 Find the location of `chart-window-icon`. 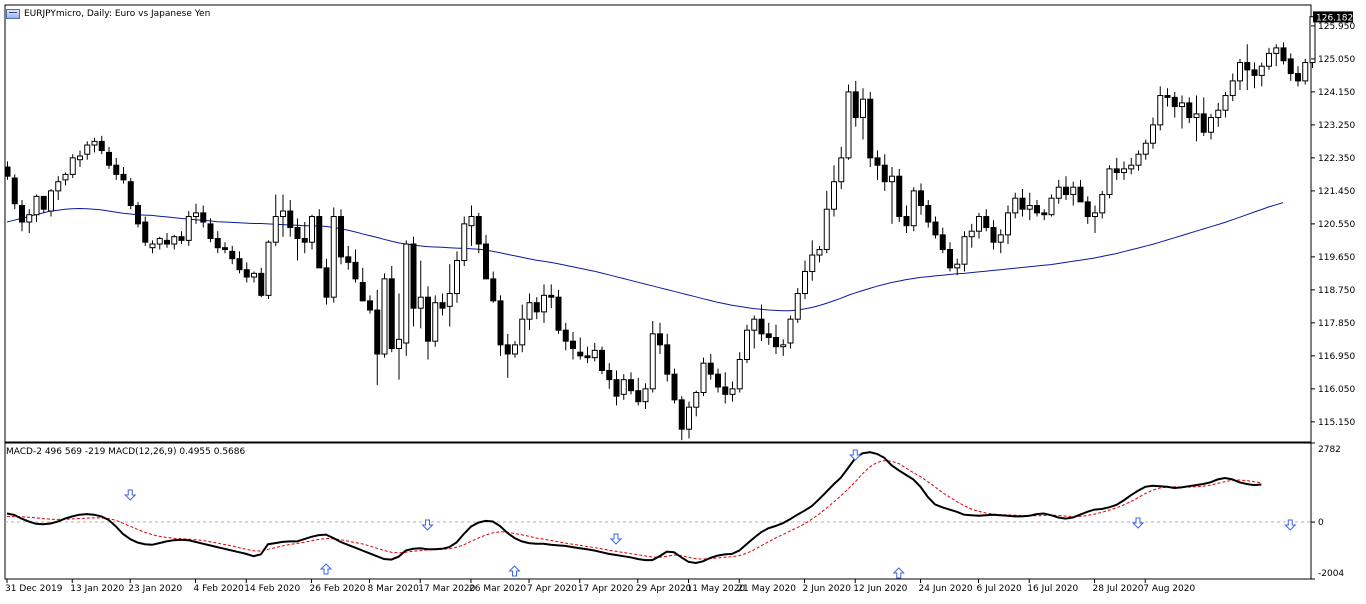

chart-window-icon is located at coordinates (13, 14).